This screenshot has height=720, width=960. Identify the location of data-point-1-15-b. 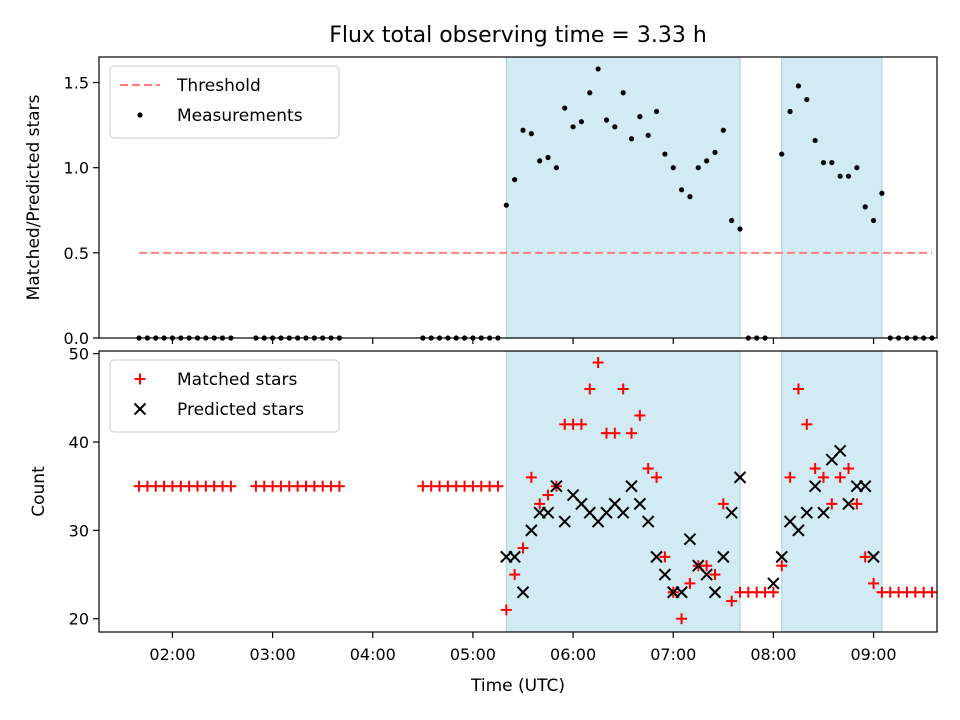
(631, 486).